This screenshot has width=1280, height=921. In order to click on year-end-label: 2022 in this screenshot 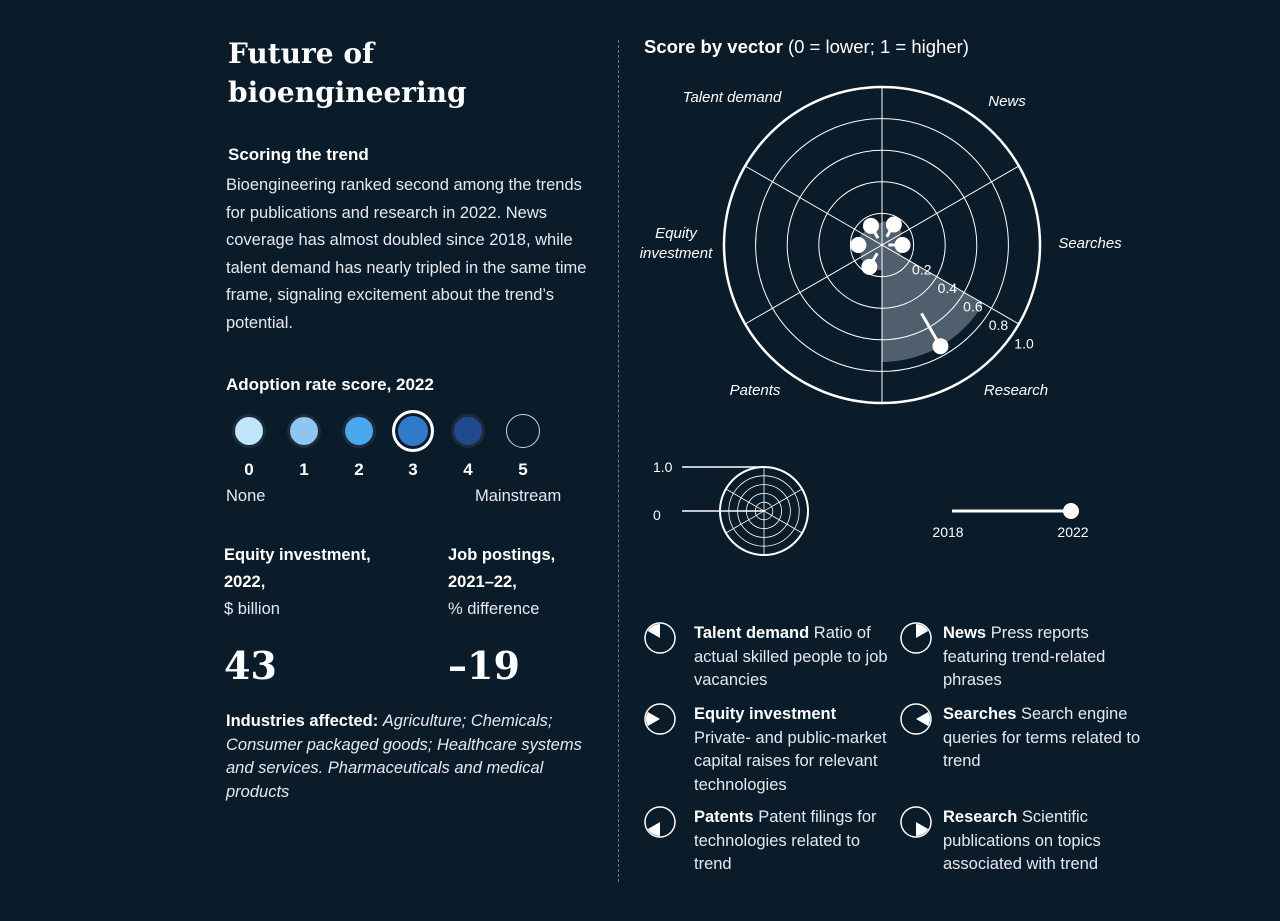, I will do `click(1072, 532)`.